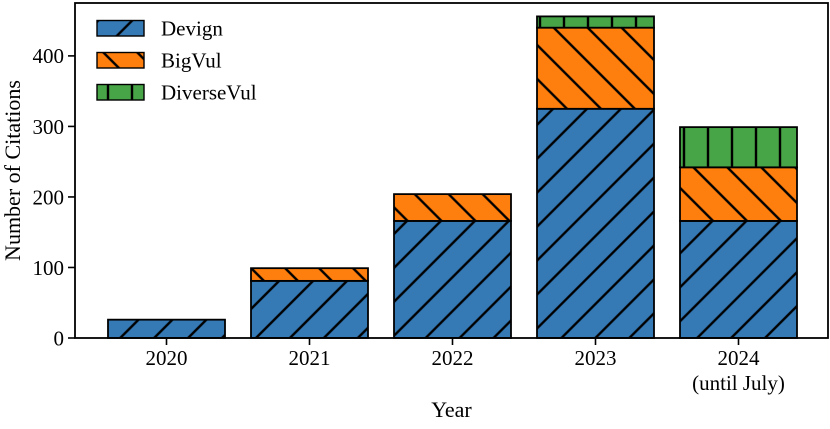 The image size is (830, 429). What do you see at coordinates (738, 194) in the screenshot?
I see `bar-2024-bigvul-hatch` at bounding box center [738, 194].